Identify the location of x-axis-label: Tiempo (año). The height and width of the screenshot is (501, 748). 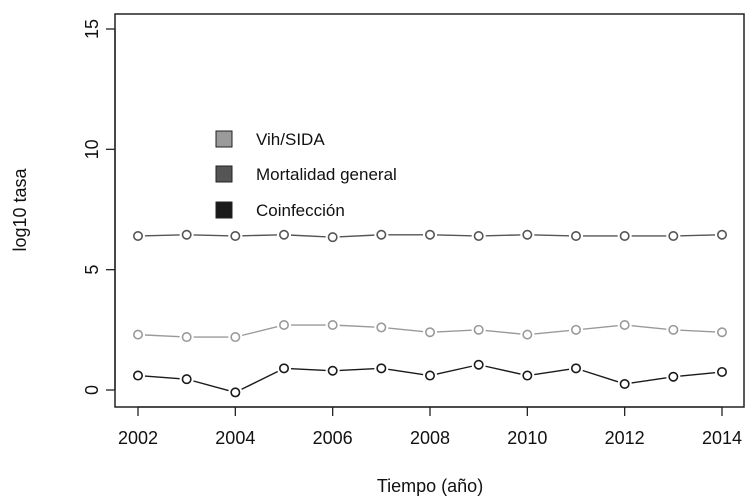
(430, 486).